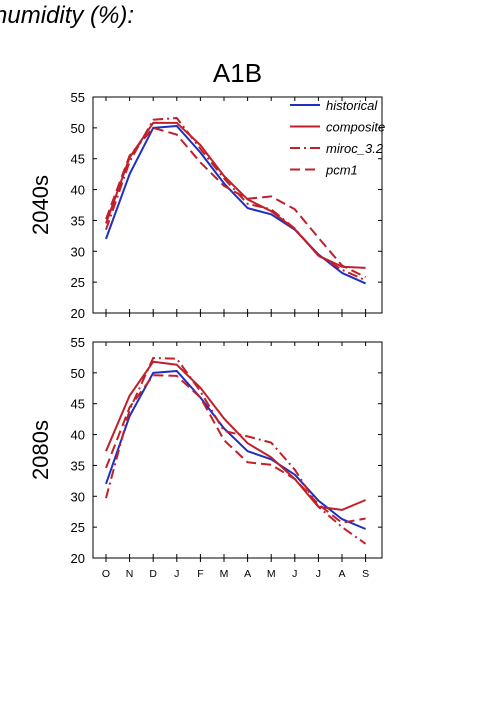 The image size is (501, 709). I want to click on legend-label: pcm1, so click(341, 170).